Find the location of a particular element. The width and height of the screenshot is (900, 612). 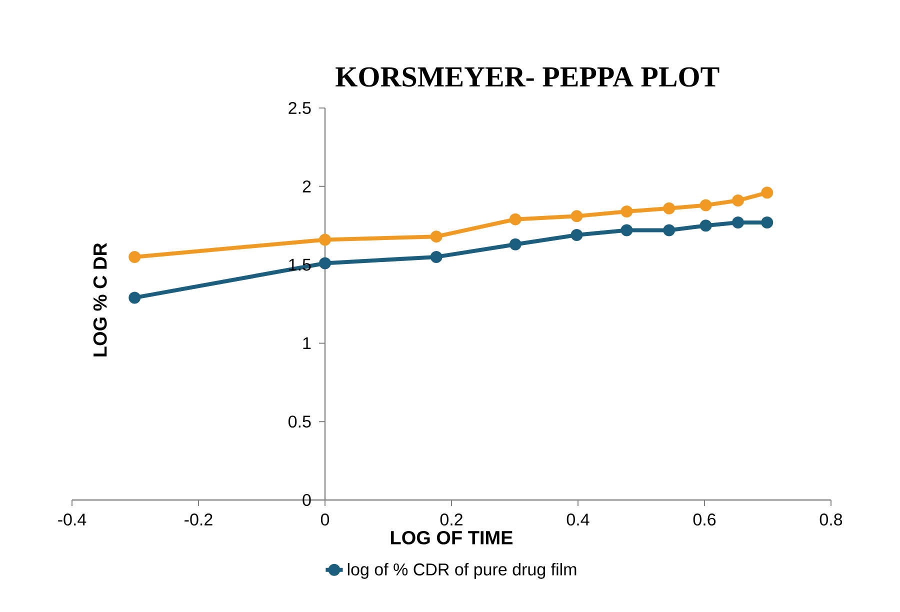

x-axis-title: LOG OF TIME is located at coordinates (452, 537).